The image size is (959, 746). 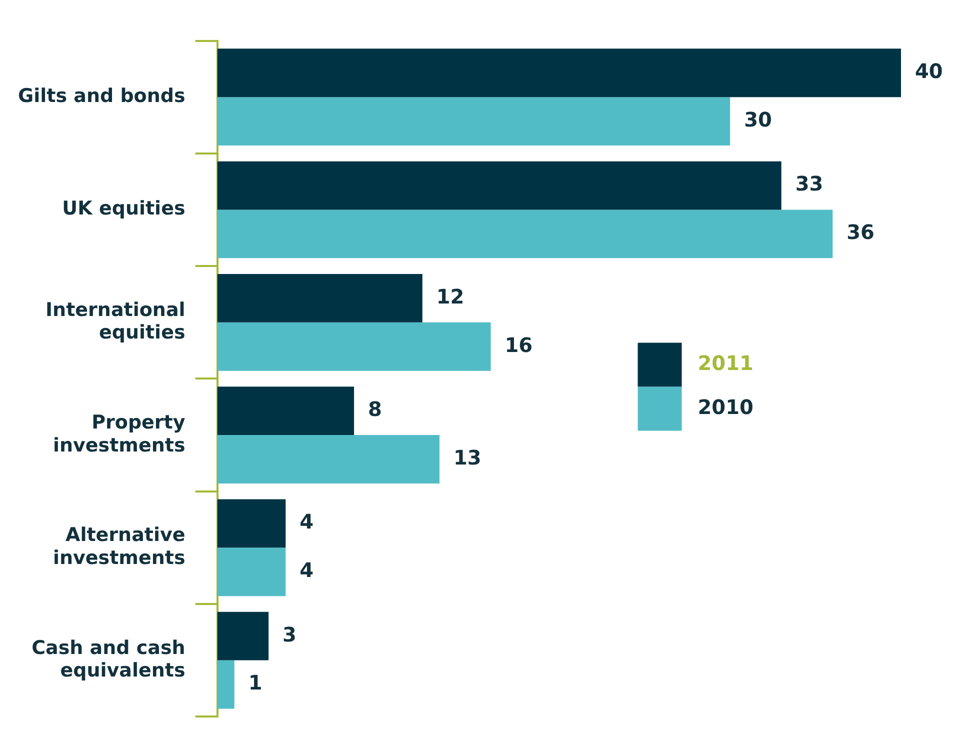 What do you see at coordinates (929, 71) in the screenshot?
I see `data-label: 40` at bounding box center [929, 71].